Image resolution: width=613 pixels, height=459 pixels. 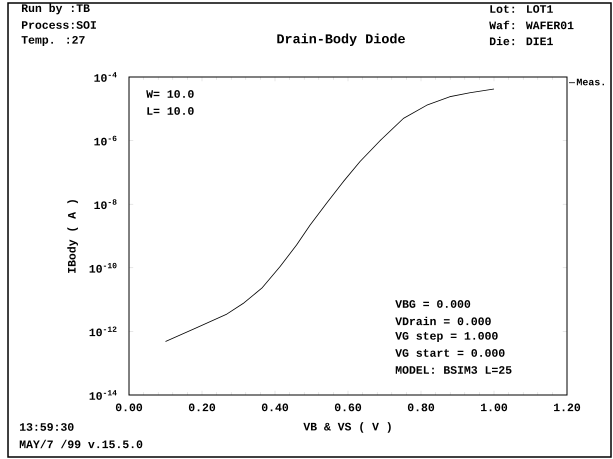 I want to click on chart-title: Drain-Body Diode, so click(x=341, y=40).